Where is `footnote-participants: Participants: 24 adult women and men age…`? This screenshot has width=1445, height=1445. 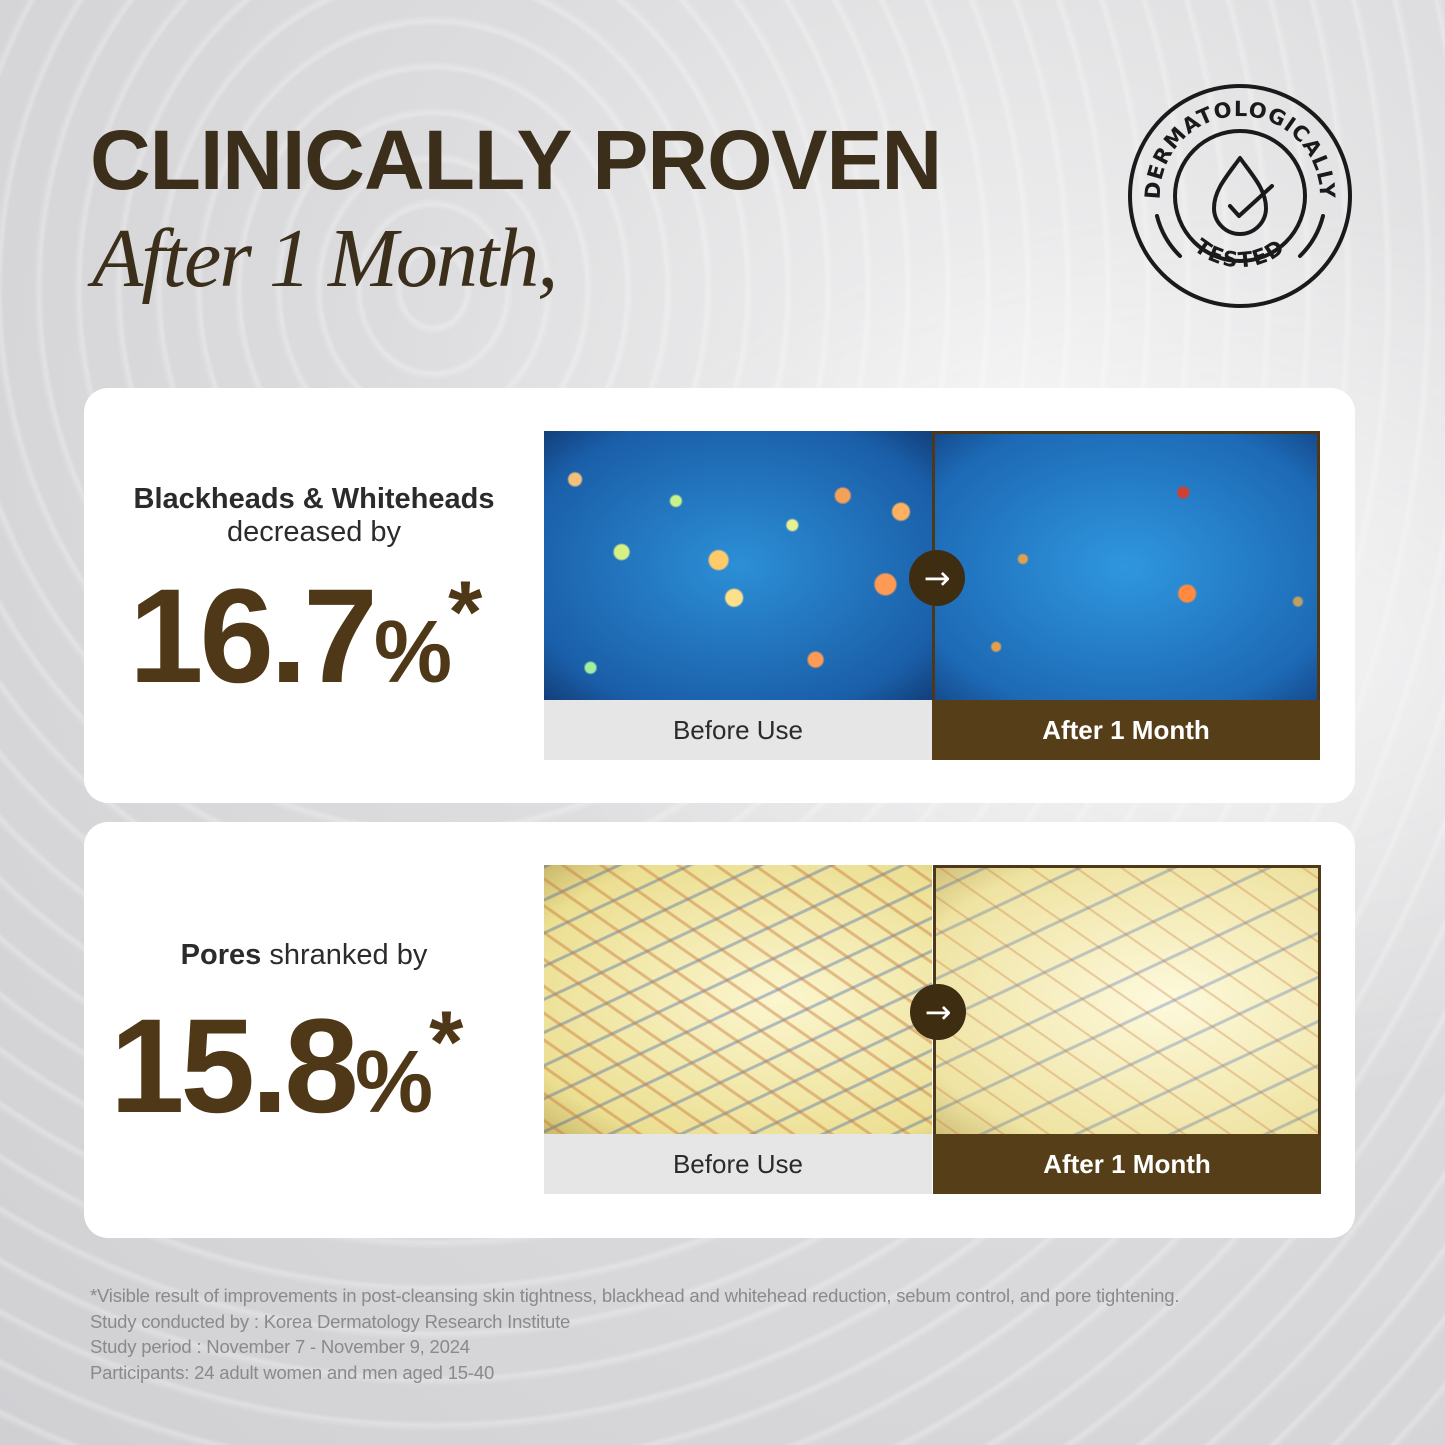
footnote-participants: Participants: 24 adult women and men age… is located at coordinates (292, 1372).